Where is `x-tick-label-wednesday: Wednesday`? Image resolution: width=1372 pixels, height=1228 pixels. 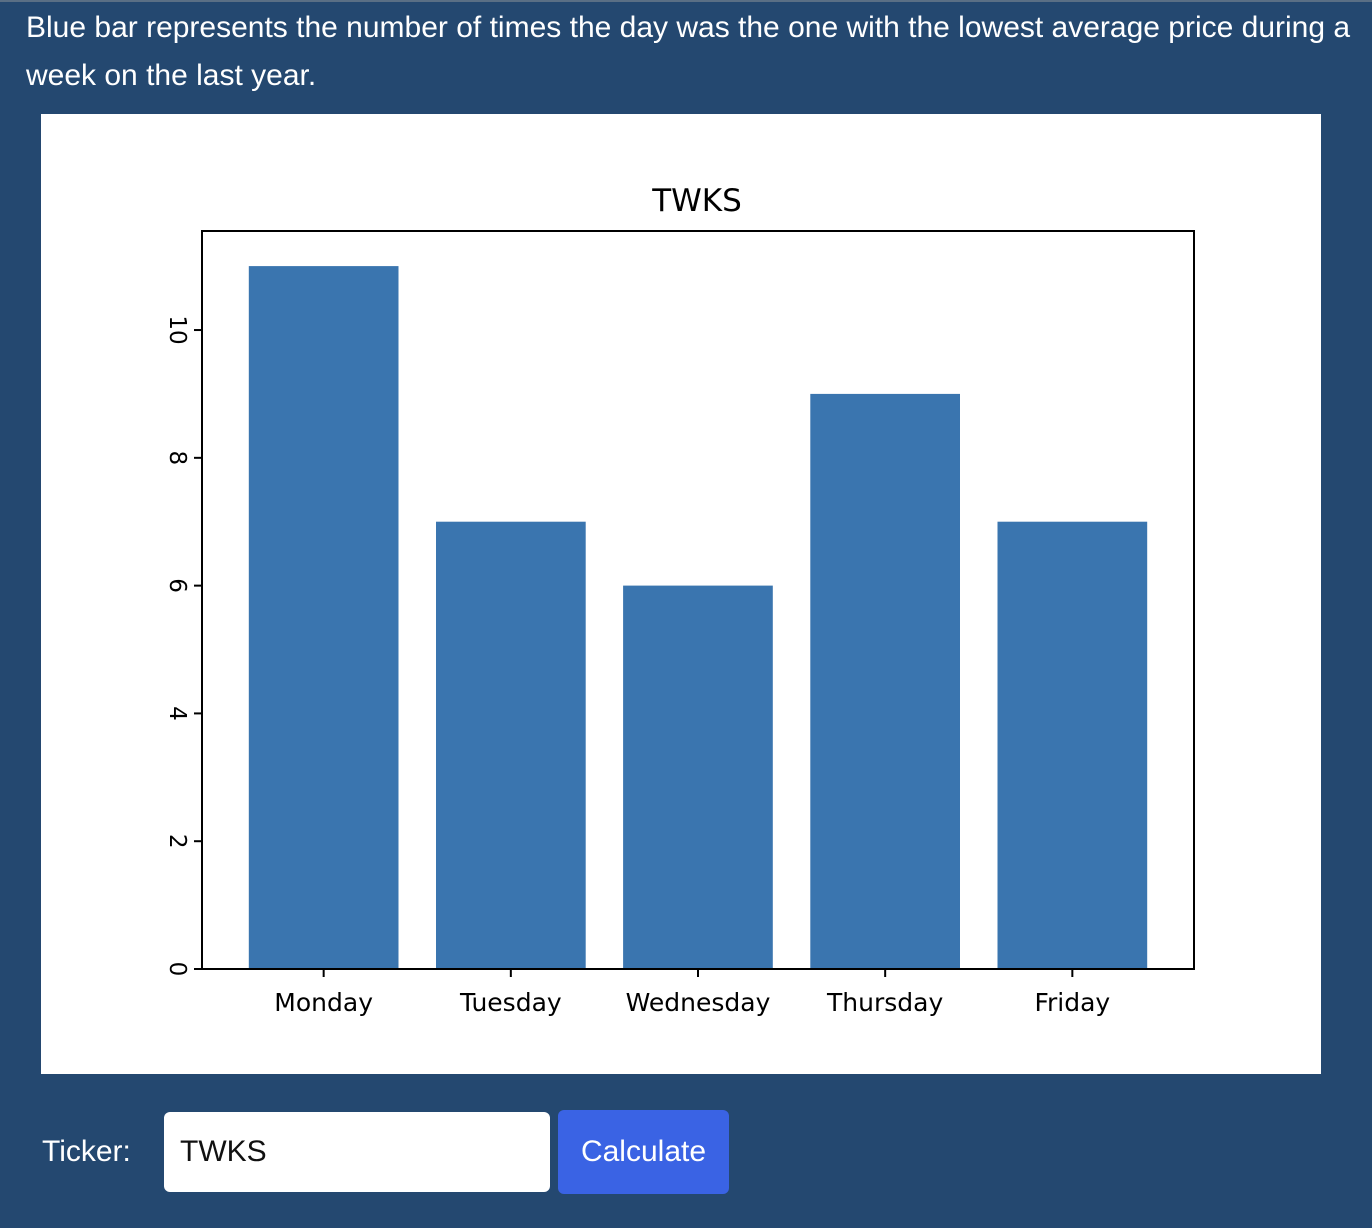
x-tick-label-wednesday: Wednesday is located at coordinates (698, 1002).